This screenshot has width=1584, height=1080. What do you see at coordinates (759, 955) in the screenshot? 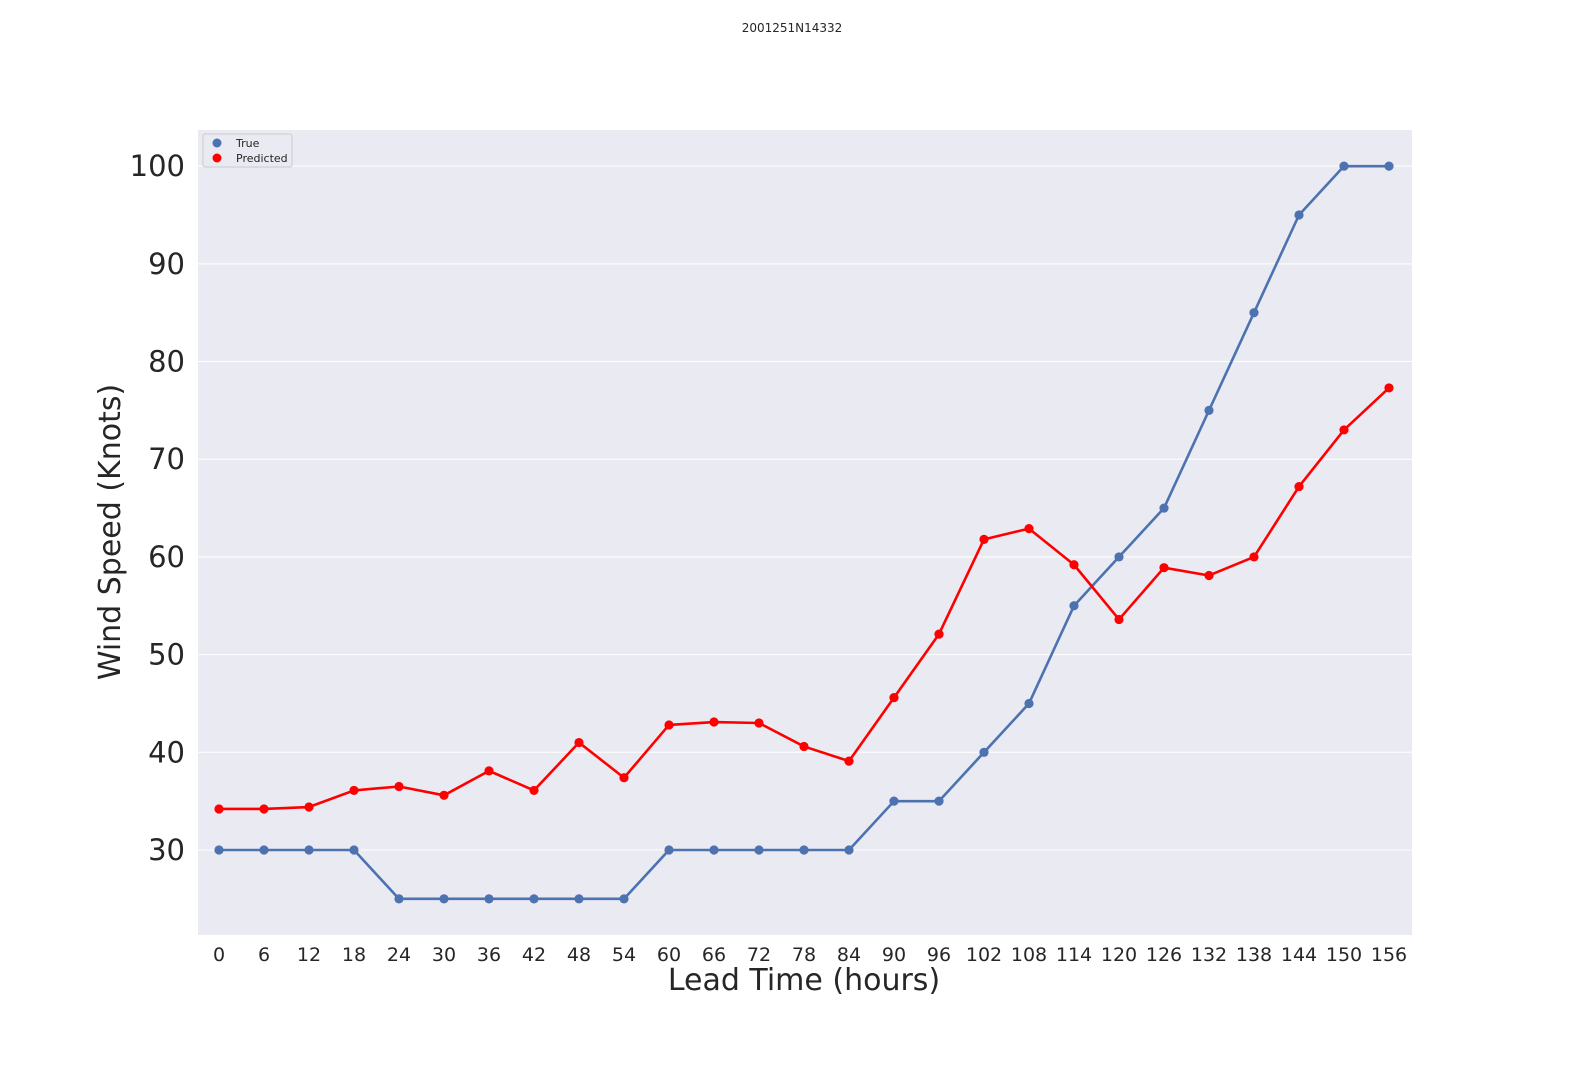
I see `x-tick-label: 72` at bounding box center [759, 955].